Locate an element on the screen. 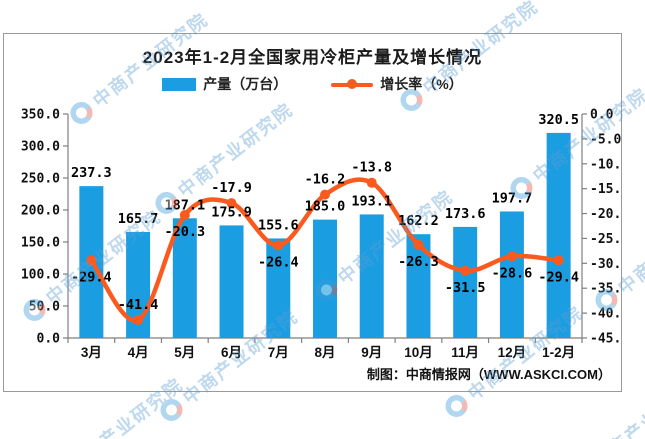  credit-line: 制图：中商情报网（WWW.ASKCI.COM） is located at coordinates (488, 374).